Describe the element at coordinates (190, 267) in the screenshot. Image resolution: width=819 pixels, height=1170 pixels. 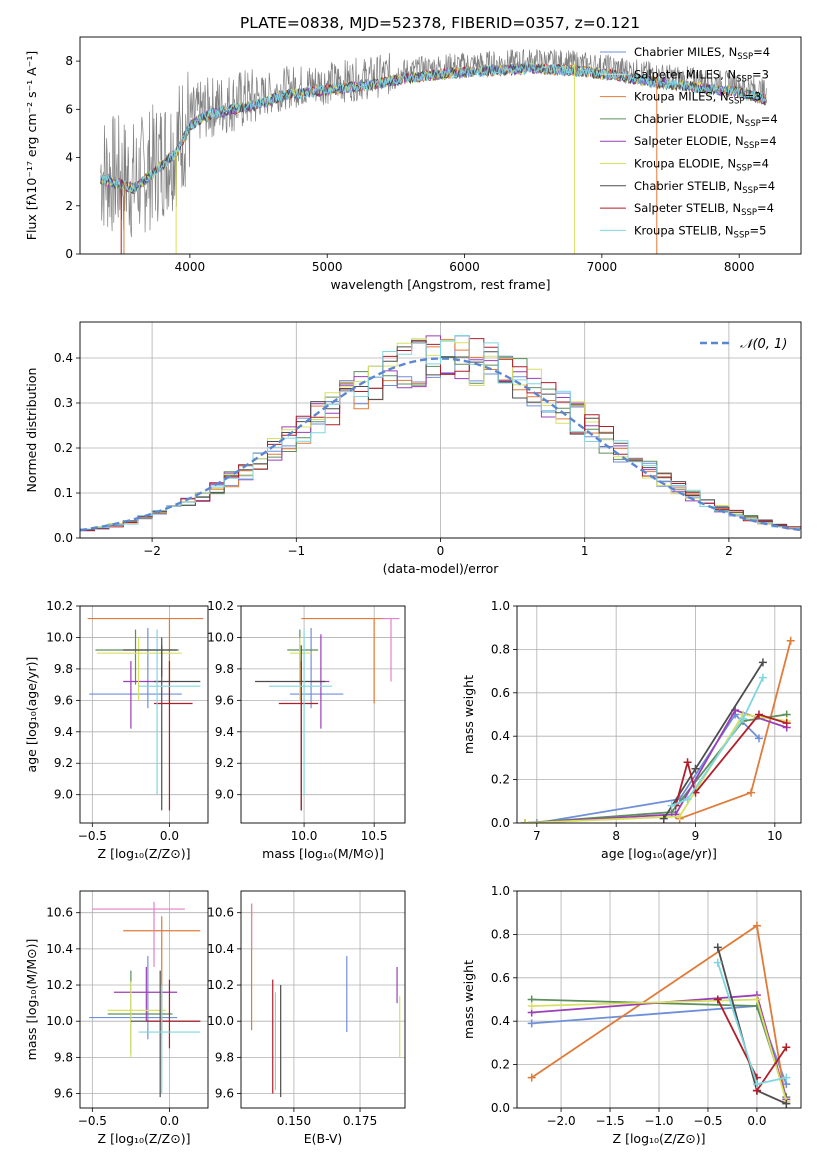
I see `x-tick-label: 4000` at that location.